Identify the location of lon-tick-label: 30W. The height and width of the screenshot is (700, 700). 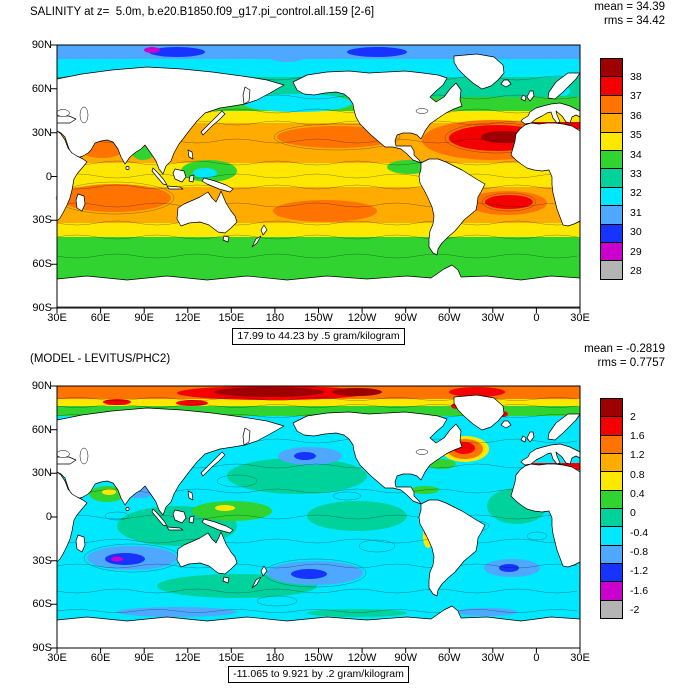
(493, 318).